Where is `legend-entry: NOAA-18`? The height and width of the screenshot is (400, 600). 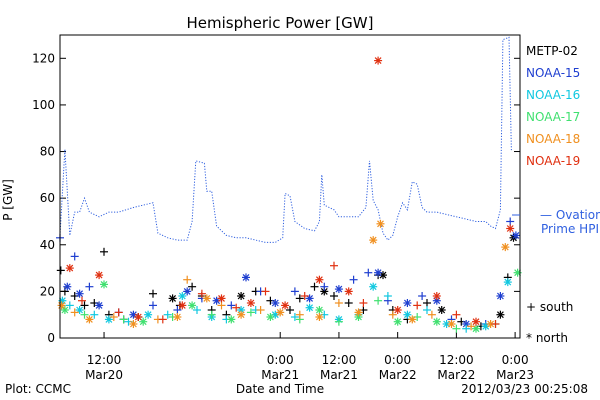 legend-entry: NOAA-18 is located at coordinates (553, 139).